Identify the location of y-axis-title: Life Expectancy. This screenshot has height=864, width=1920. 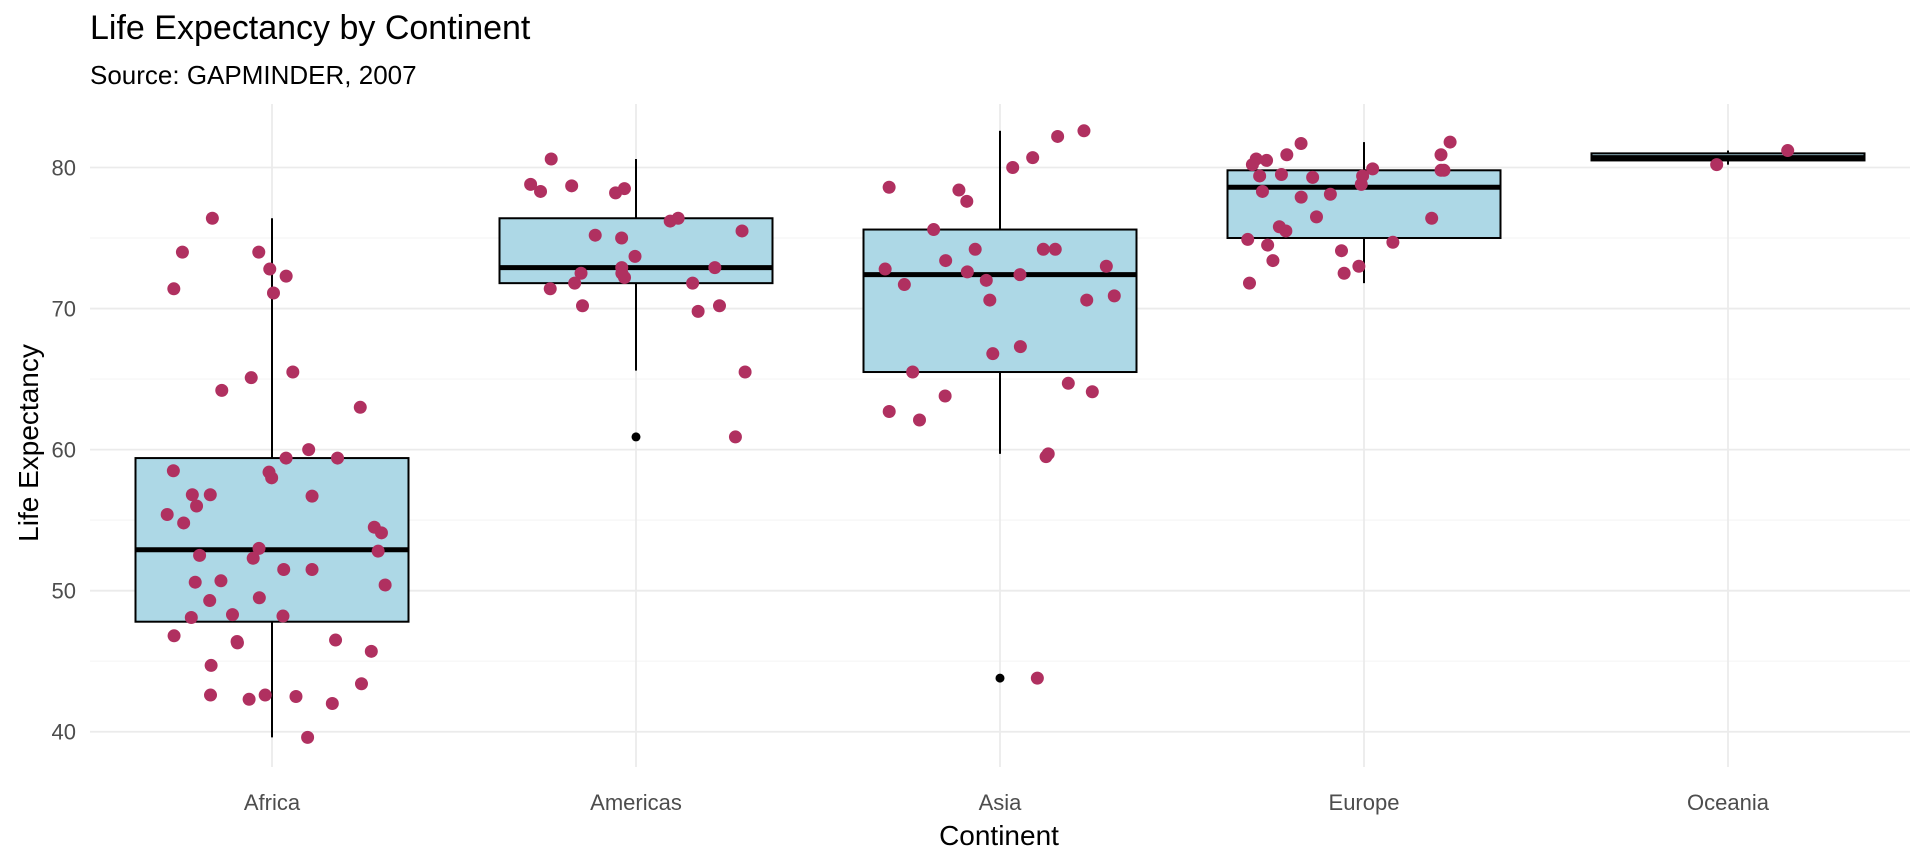
(28, 443).